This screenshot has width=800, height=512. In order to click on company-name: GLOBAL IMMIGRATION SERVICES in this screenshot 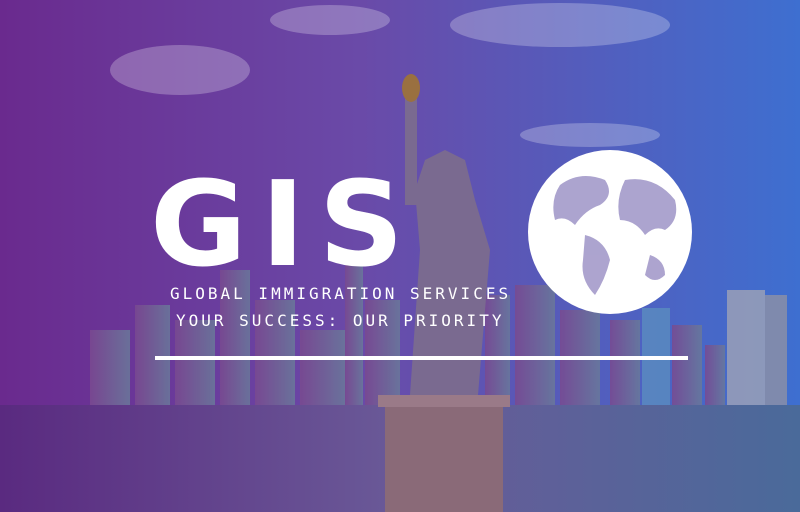, I will do `click(340, 293)`.